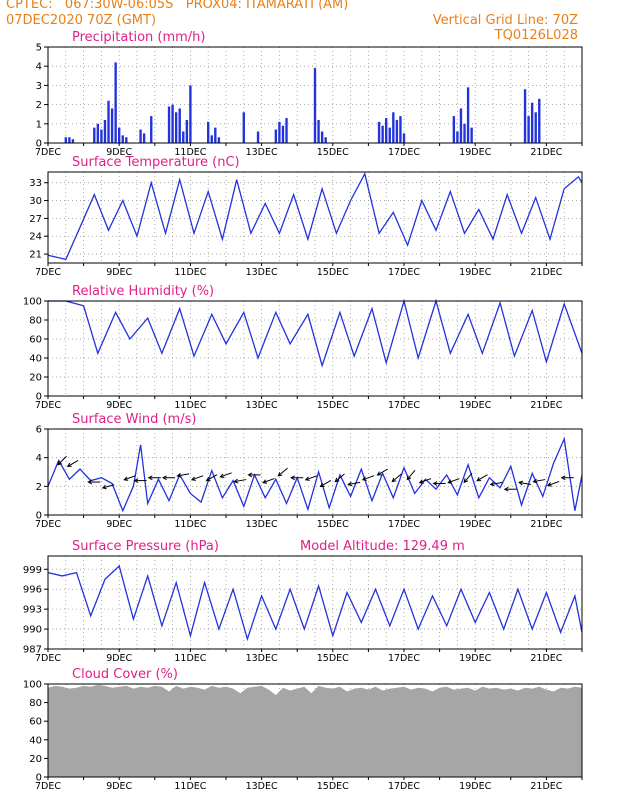 This screenshot has width=618, height=800. Describe the element at coordinates (35, 703) in the screenshot. I see `y-tick-label: 80` at that location.